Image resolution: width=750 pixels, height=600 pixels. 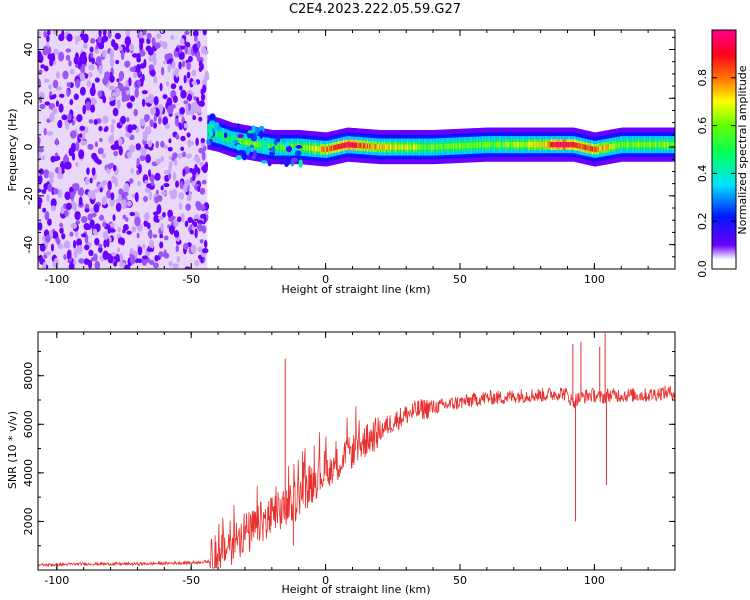 I want to click on colorbar-tick-label: 0.2, so click(x=702, y=221).